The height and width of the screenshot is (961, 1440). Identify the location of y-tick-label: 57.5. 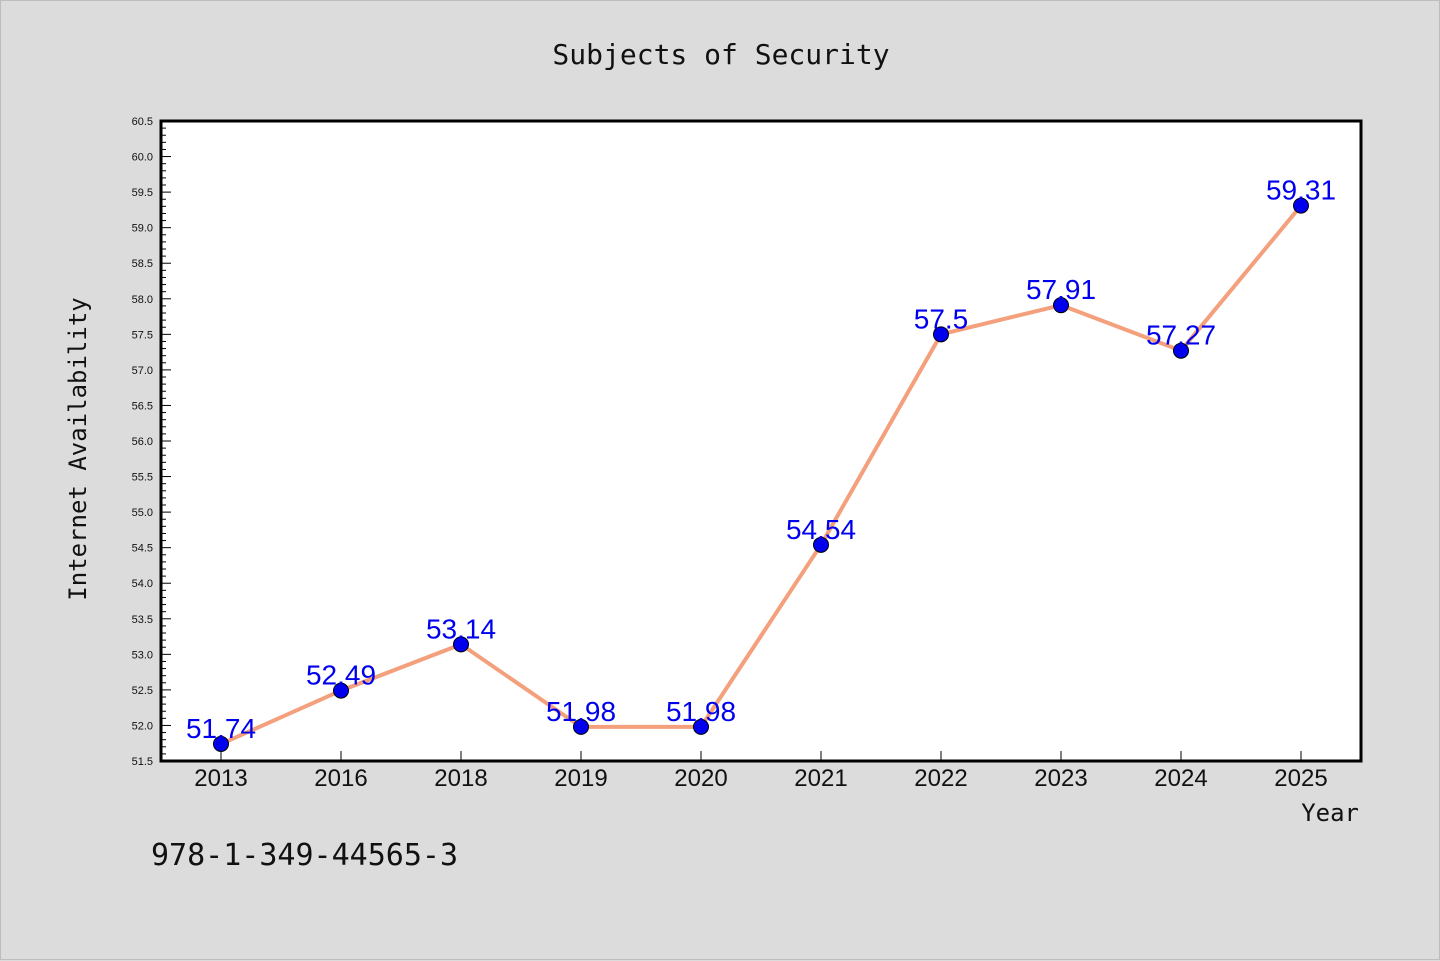
(142, 335).